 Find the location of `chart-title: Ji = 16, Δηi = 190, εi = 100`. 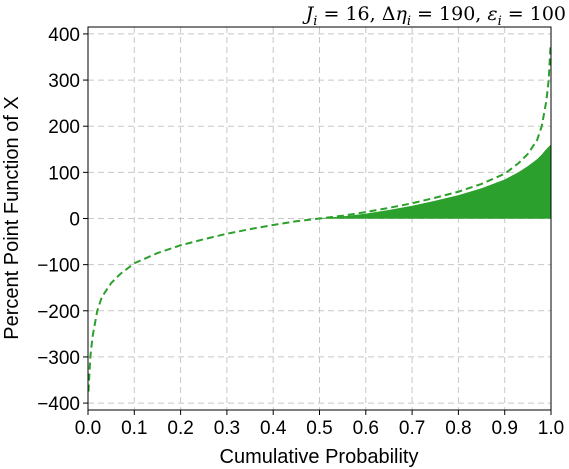

chart-title: Ji = 16, Δηi = 190, εi = 100 is located at coordinates (434, 16).